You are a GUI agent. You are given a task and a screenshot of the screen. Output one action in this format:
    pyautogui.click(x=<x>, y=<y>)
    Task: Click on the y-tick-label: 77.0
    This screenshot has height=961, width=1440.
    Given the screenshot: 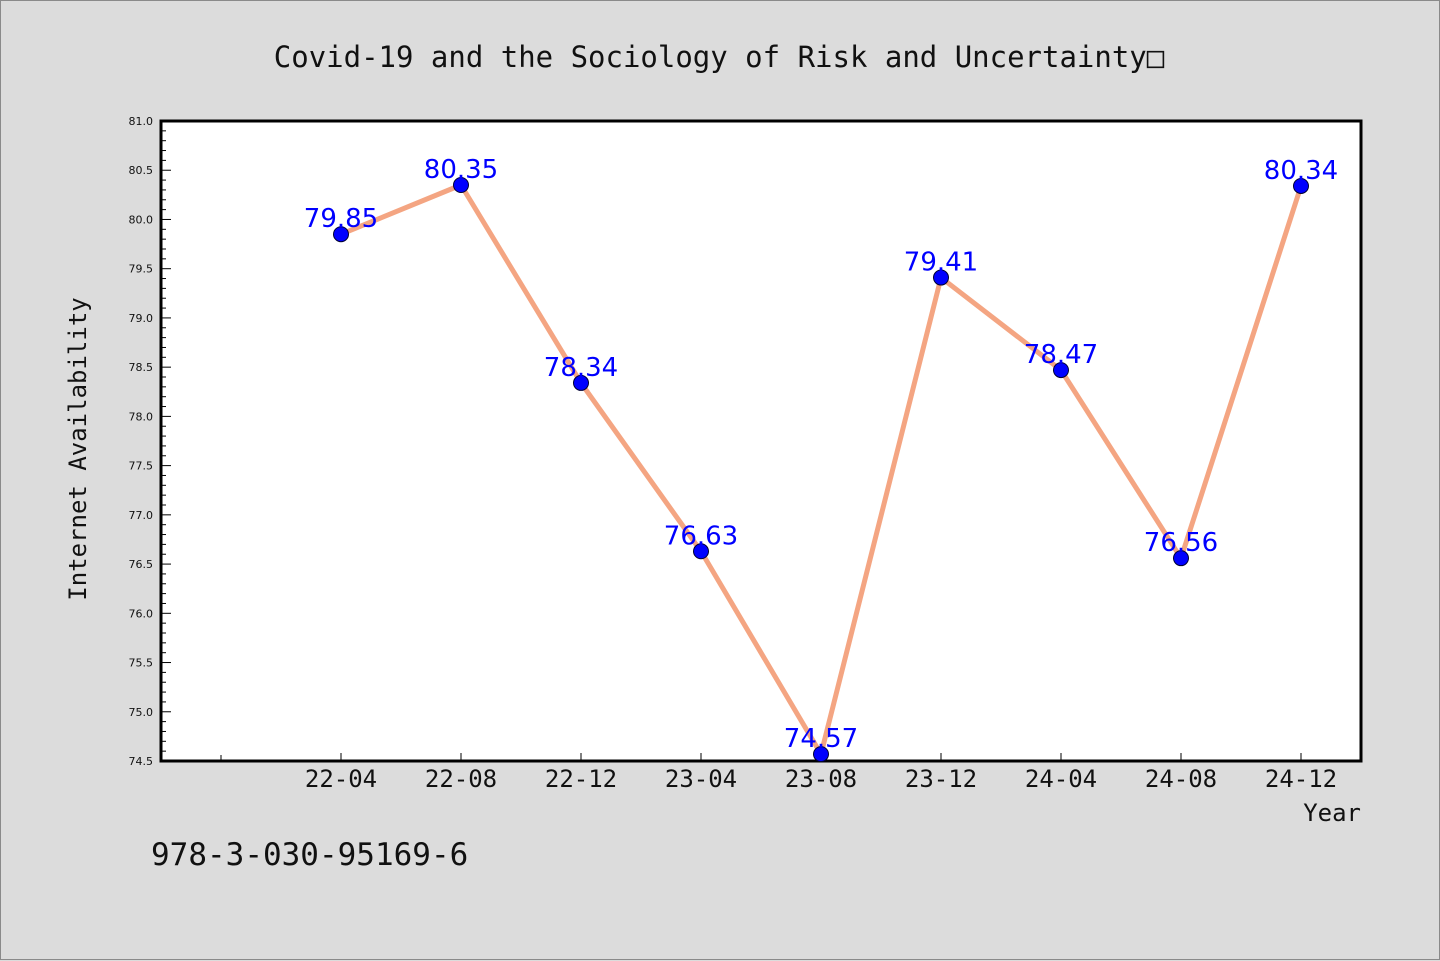 What is the action you would take?
    pyautogui.click(x=141, y=515)
    